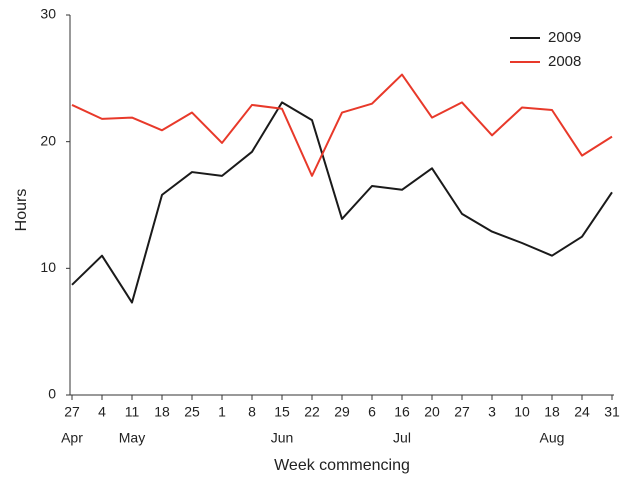  What do you see at coordinates (48, 14) in the screenshot?
I see `y-tick-label: 30` at bounding box center [48, 14].